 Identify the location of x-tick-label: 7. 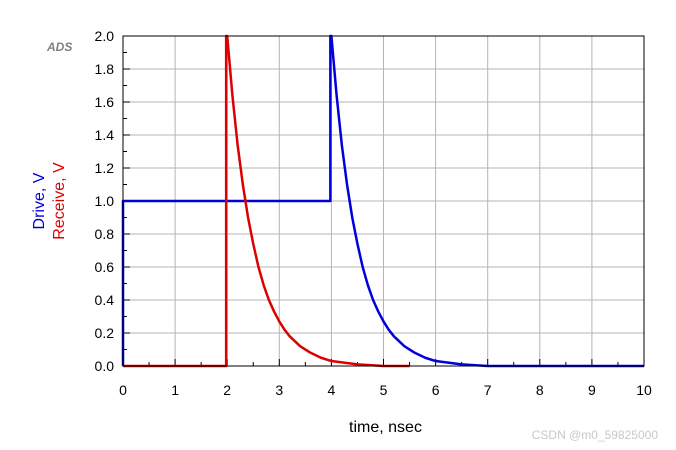
(488, 390).